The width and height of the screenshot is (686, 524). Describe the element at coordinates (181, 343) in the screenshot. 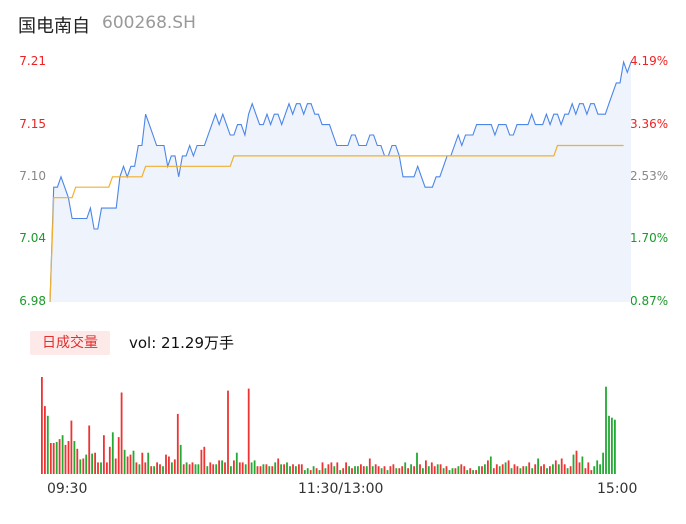

I see `volume-total: vol: 21.29万手` at that location.